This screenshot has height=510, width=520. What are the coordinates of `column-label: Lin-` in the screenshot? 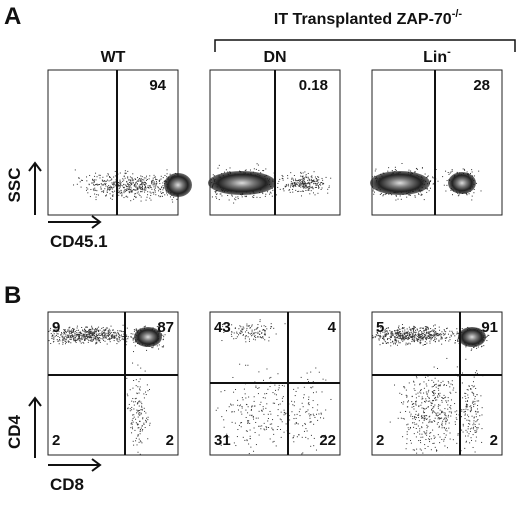 It's located at (437, 56).